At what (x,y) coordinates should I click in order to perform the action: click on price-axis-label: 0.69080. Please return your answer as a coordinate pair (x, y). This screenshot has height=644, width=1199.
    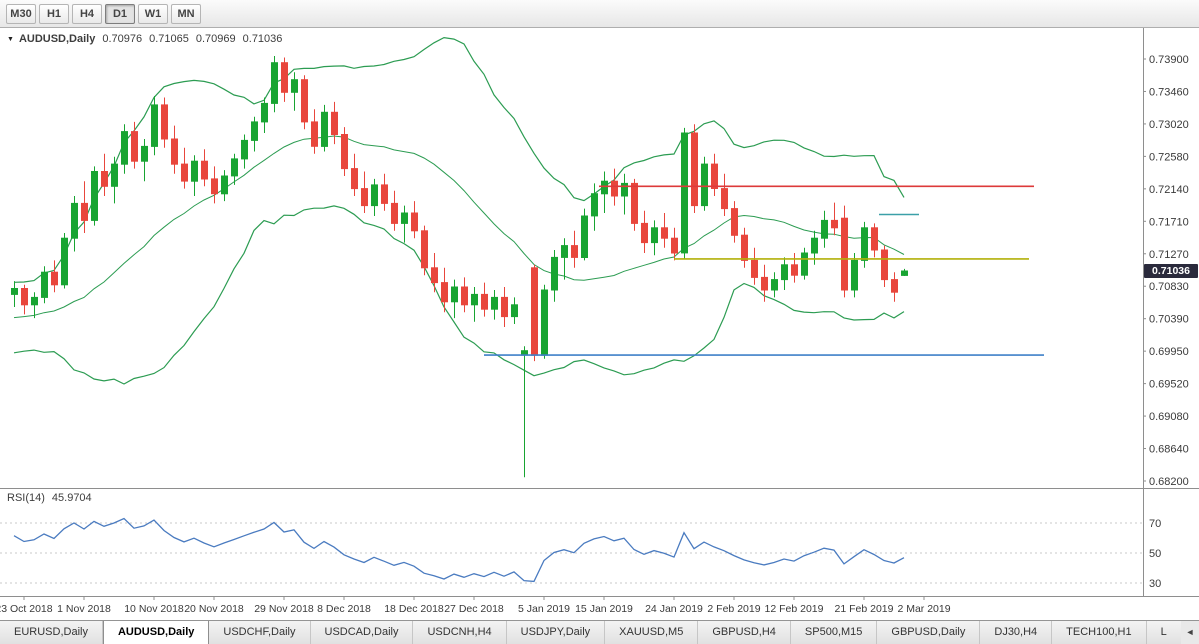
    Looking at the image, I should click on (1169, 417).